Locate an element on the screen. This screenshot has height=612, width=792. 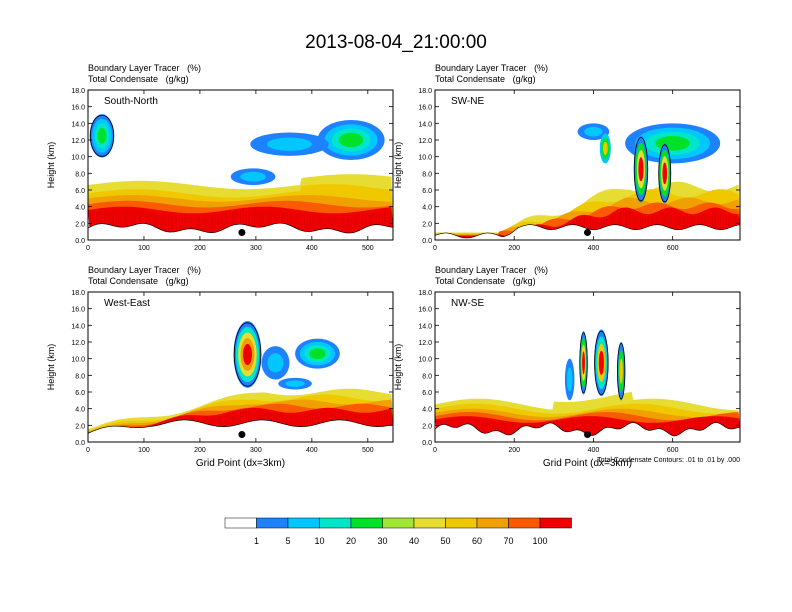
x-tick-label: 600 is located at coordinates (673, 450).